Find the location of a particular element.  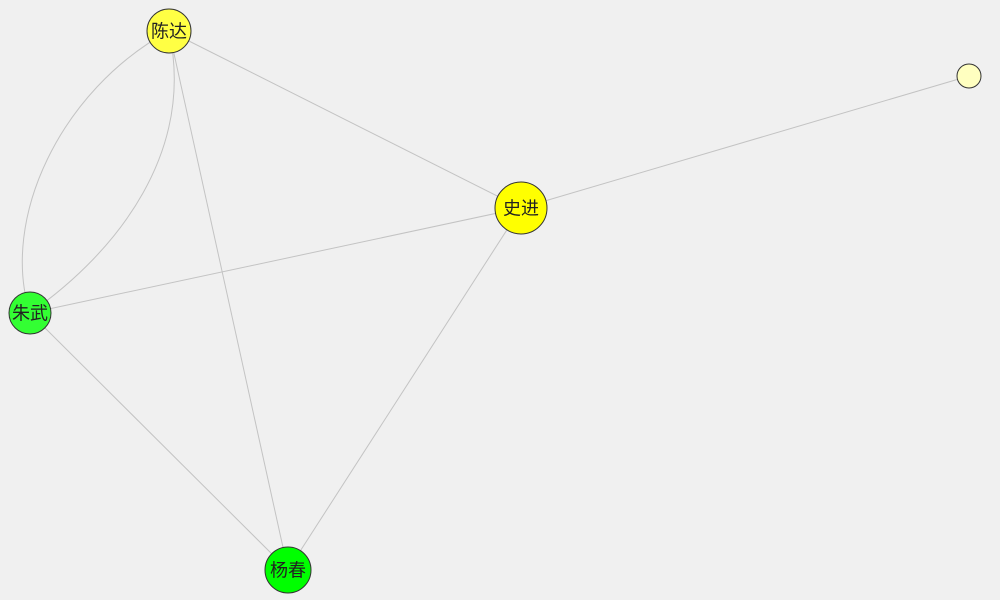

edge-shijin-yangchun is located at coordinates (404, 389).